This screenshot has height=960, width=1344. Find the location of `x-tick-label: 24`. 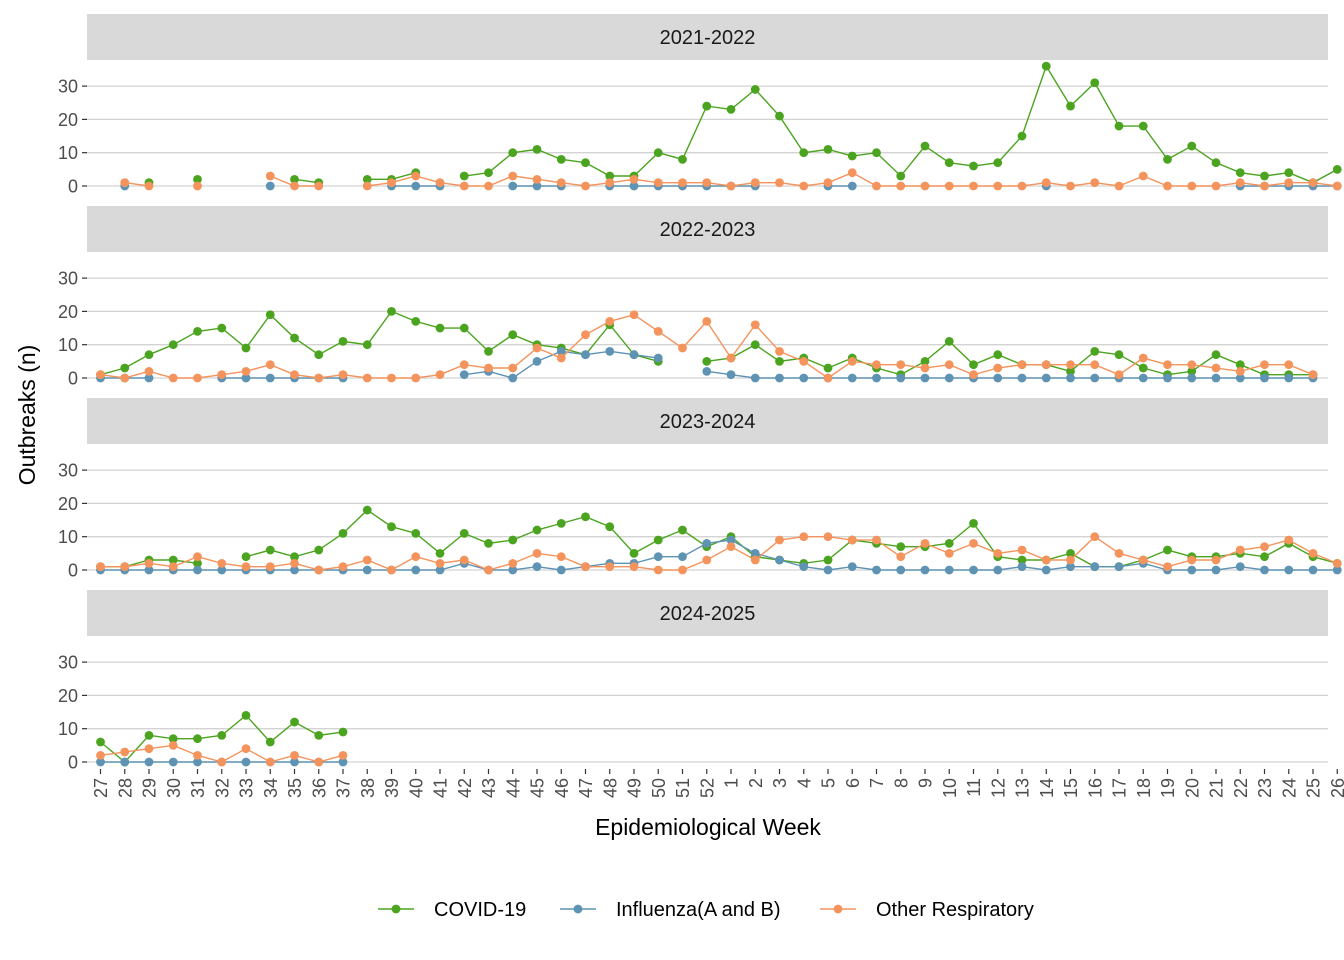

x-tick-label: 24 is located at coordinates (1289, 788).